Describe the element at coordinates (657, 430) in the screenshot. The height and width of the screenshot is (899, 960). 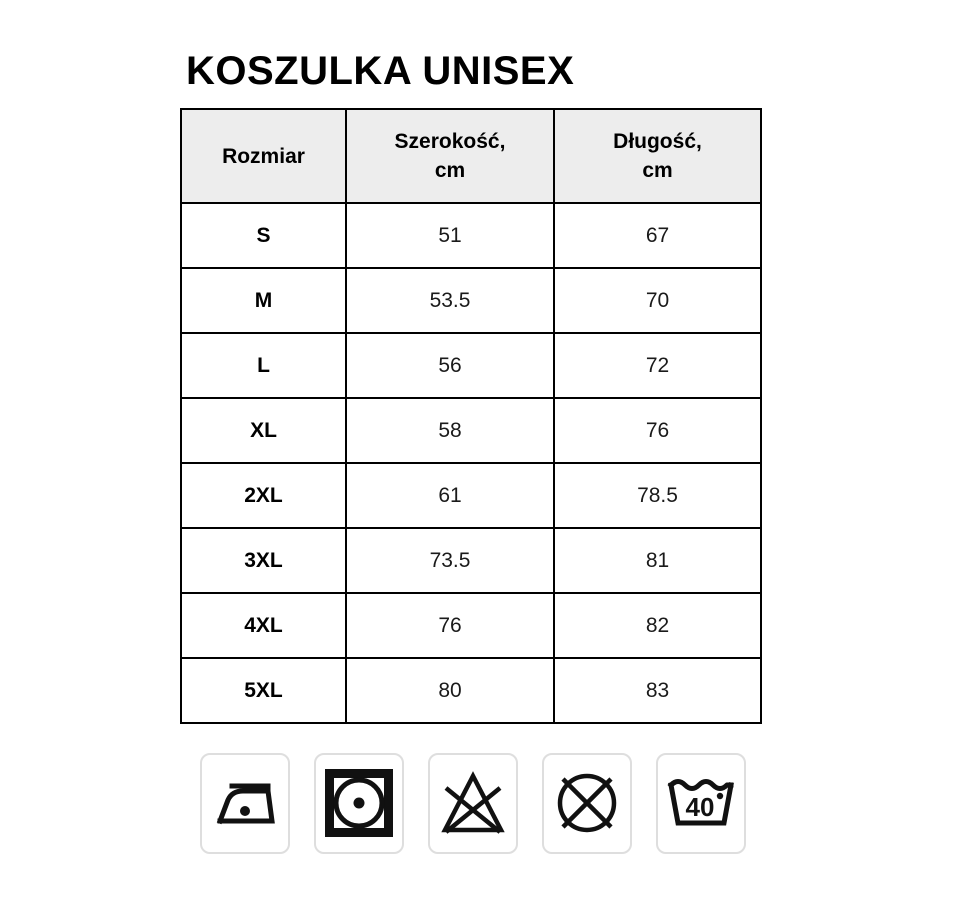
I see `cell-length: 76` at that location.